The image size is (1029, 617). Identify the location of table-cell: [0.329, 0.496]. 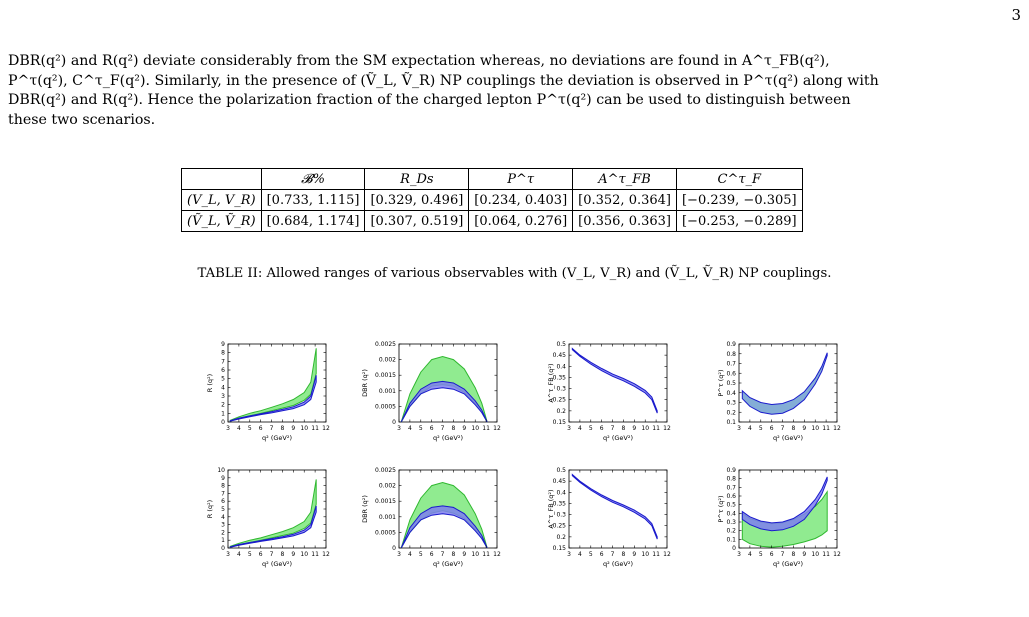
(417, 200).